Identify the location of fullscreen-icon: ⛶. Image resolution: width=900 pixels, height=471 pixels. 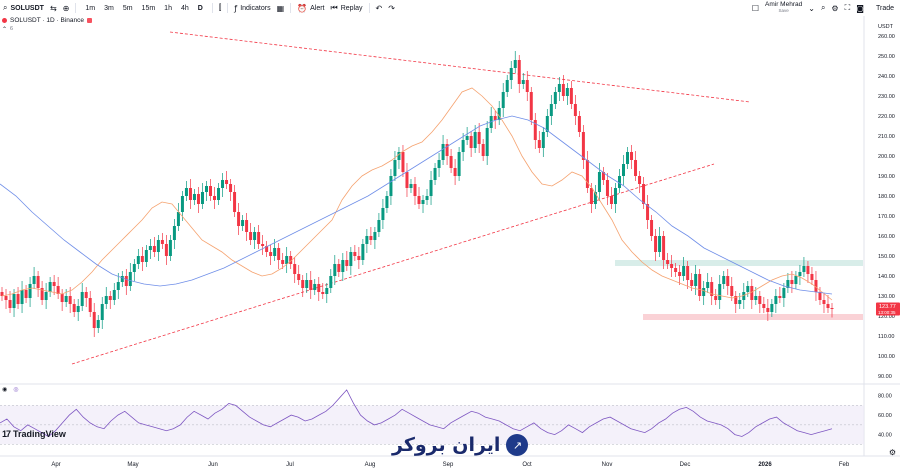
(847, 7).